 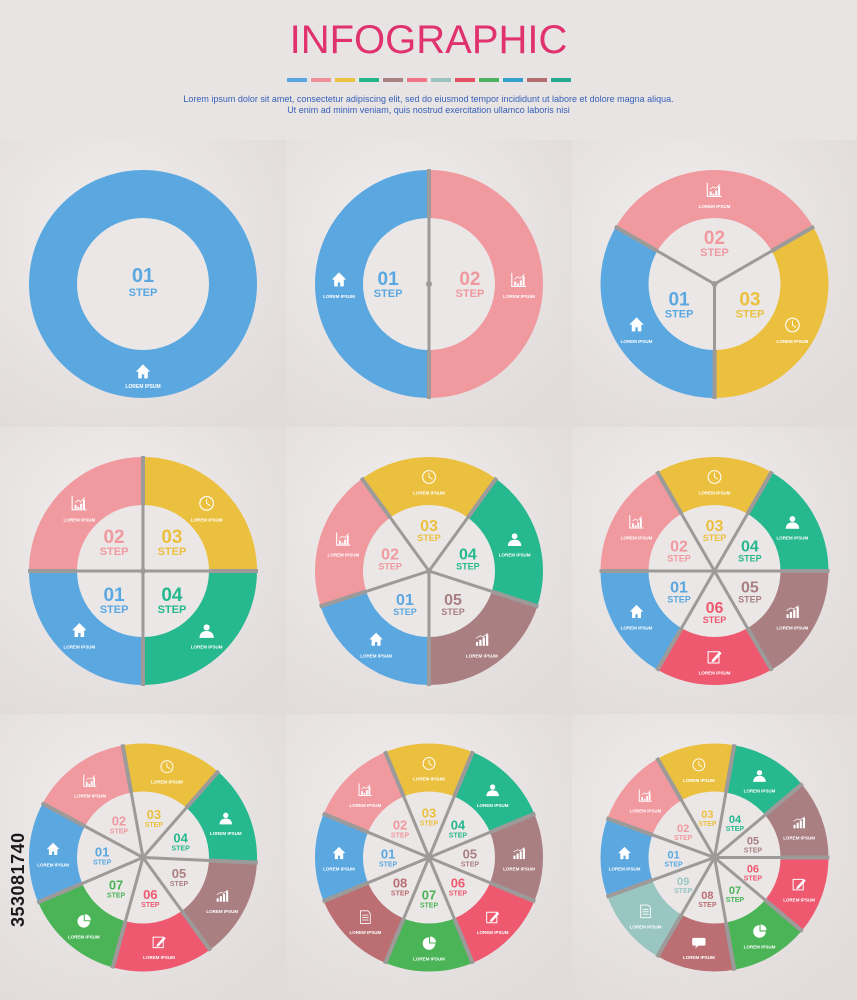 I want to click on edit-icon, so click(x=159, y=942).